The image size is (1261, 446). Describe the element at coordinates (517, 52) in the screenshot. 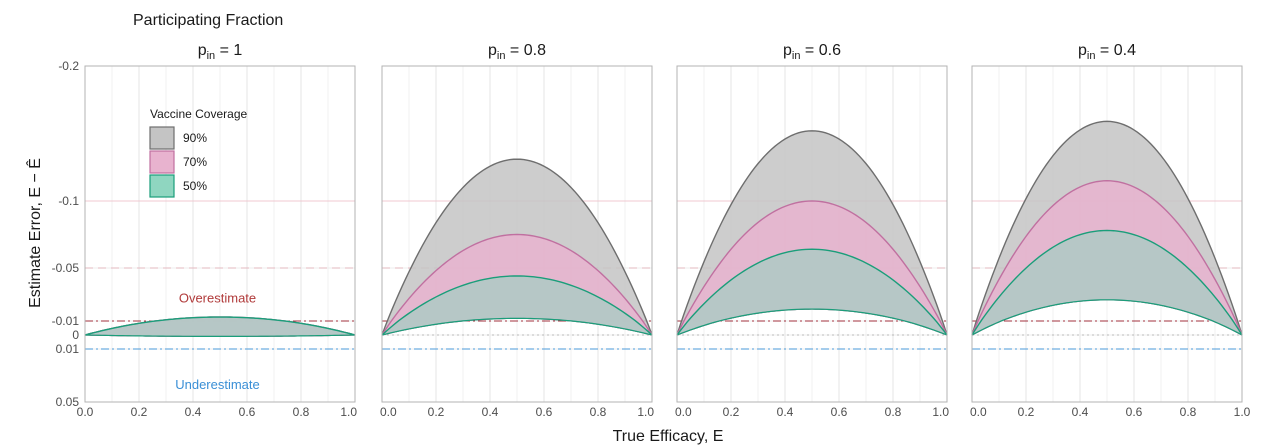

I see `panel-title: pin = 0.8` at that location.